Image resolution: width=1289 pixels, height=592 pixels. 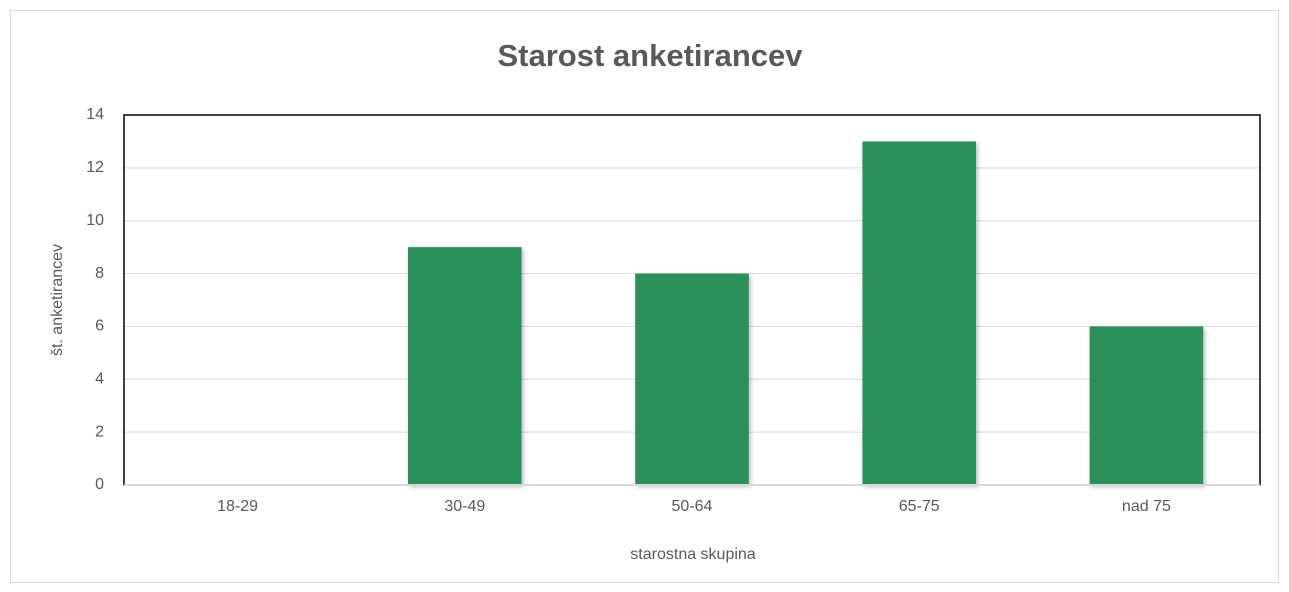 What do you see at coordinates (99, 379) in the screenshot?
I see `y-tick-label: 4` at bounding box center [99, 379].